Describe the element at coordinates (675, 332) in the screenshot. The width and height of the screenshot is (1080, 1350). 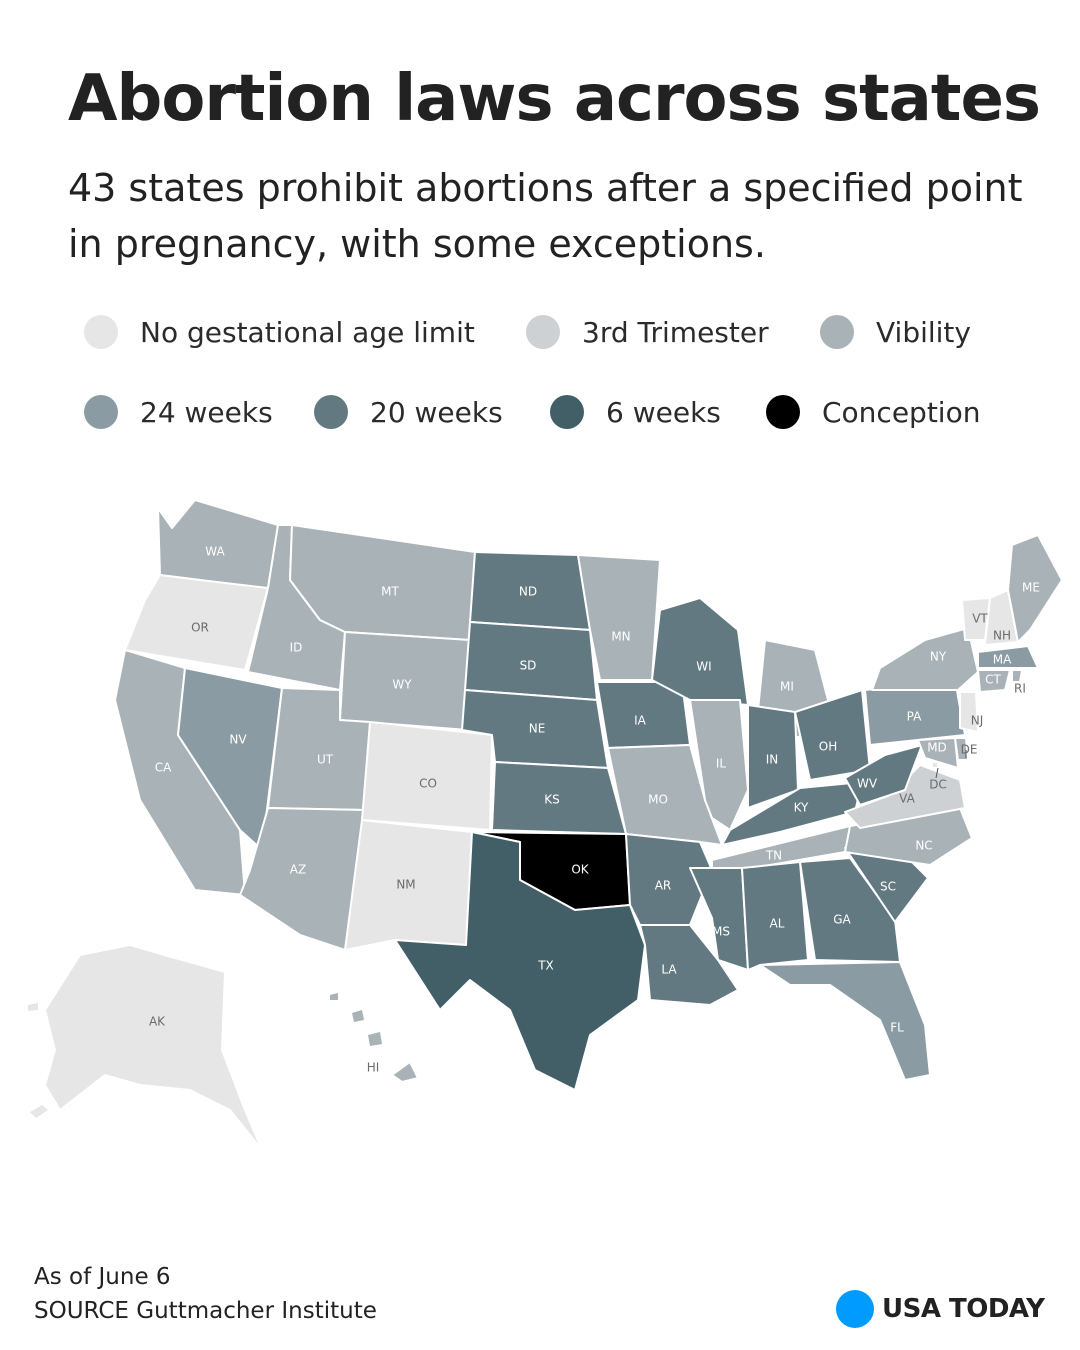
I see `legend-label-third-trimester: 3rd Trimester` at that location.